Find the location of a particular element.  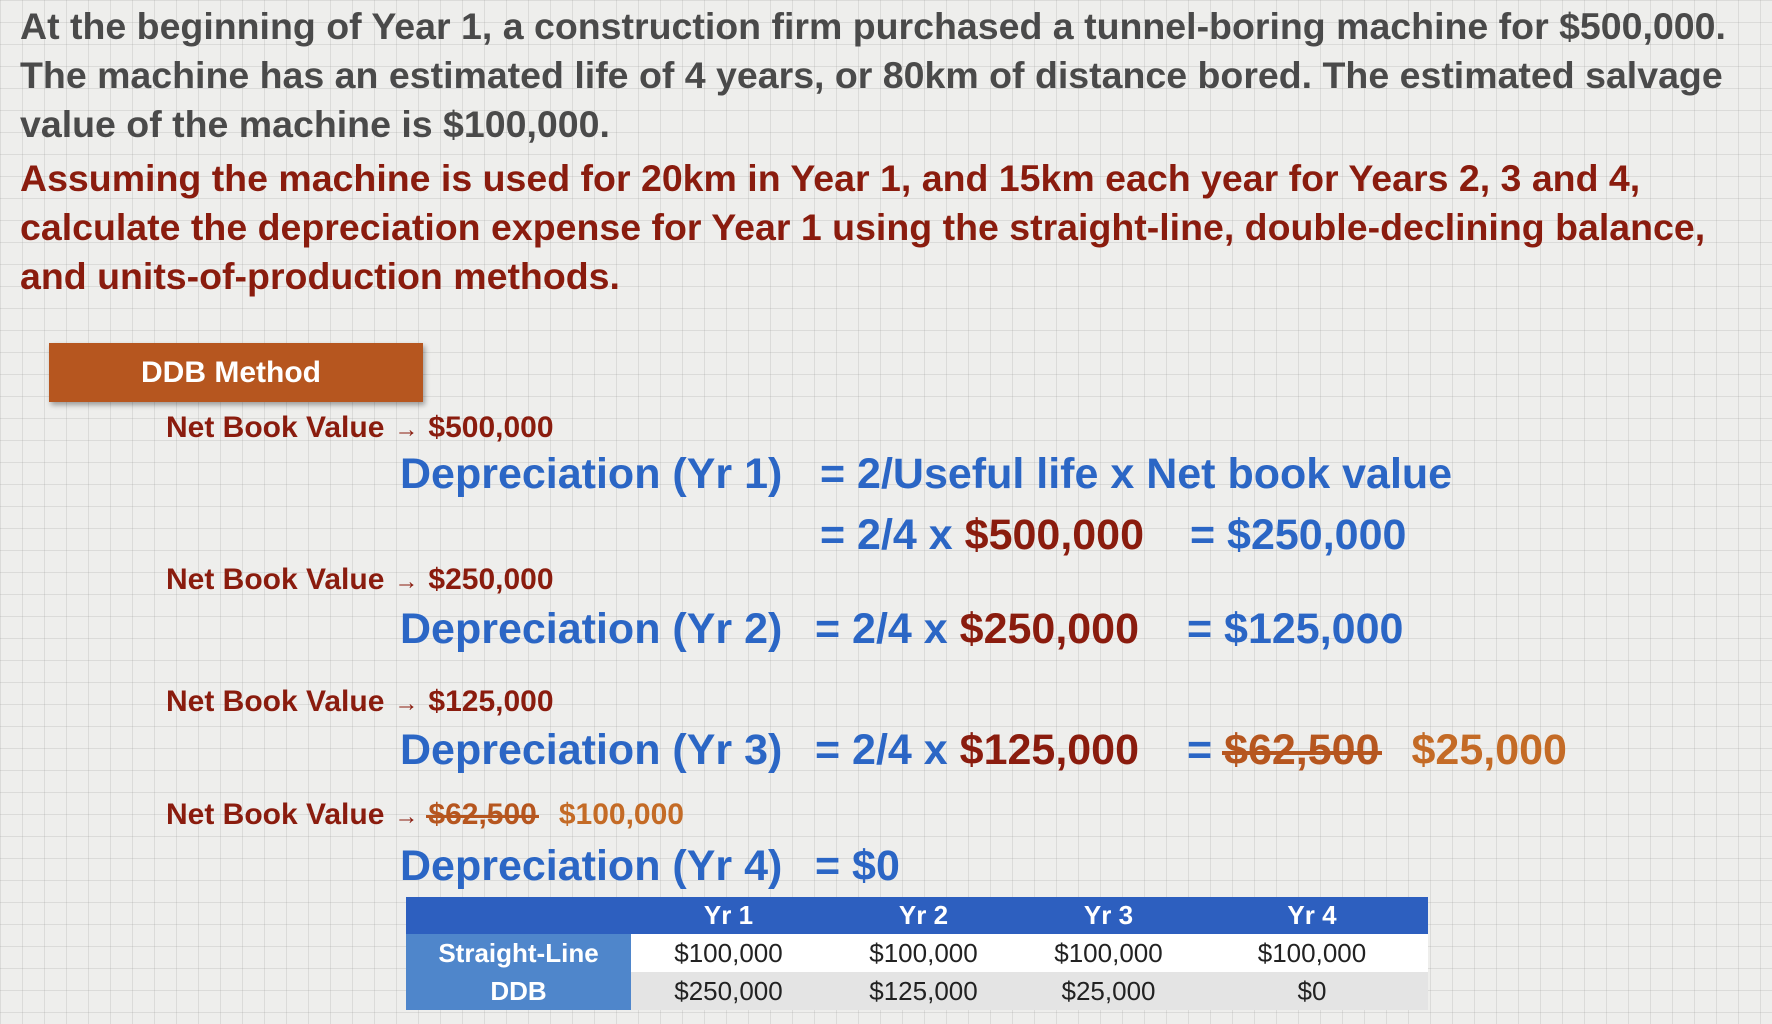

method-tag: DDB Method is located at coordinates (236, 372).